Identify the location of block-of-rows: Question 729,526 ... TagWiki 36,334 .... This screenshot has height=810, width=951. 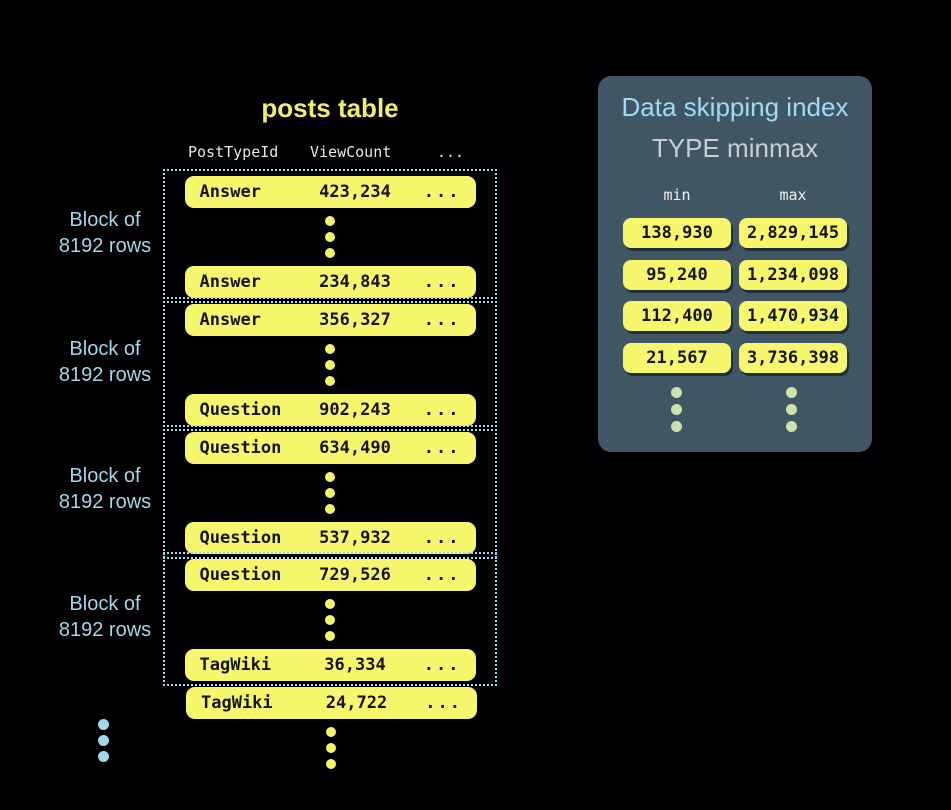
(330, 619).